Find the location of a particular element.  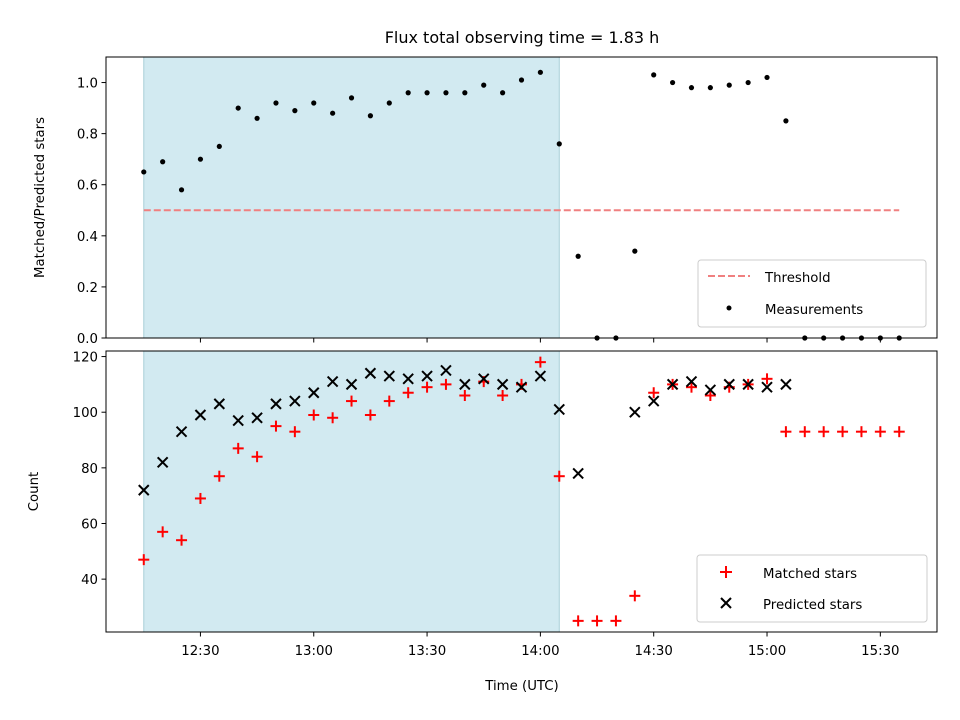

matched-stars-legend-marker is located at coordinates (726, 572).